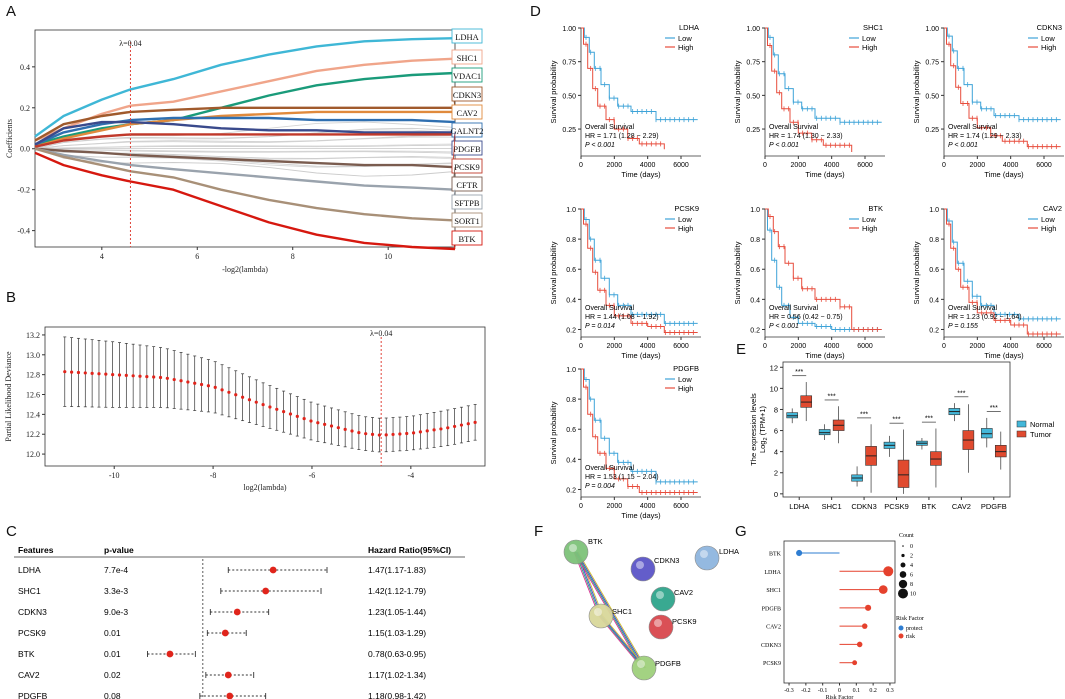  What do you see at coordinates (832, 506) in the screenshot?
I see `category-label: SHC1` at bounding box center [832, 506].